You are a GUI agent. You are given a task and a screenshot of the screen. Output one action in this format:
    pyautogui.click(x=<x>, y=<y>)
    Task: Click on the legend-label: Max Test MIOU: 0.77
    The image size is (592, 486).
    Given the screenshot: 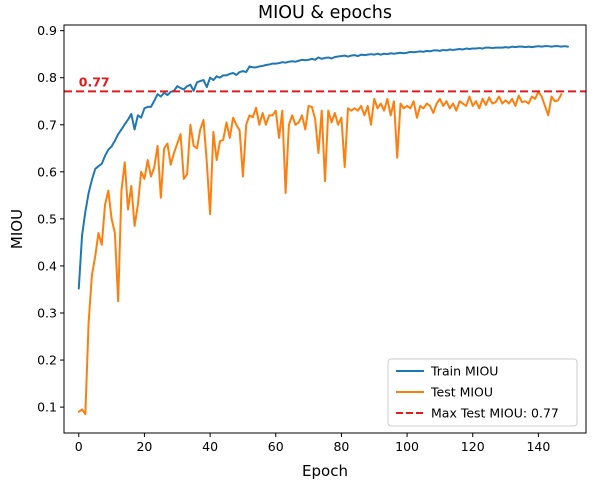 What is the action you would take?
    pyautogui.click(x=495, y=413)
    